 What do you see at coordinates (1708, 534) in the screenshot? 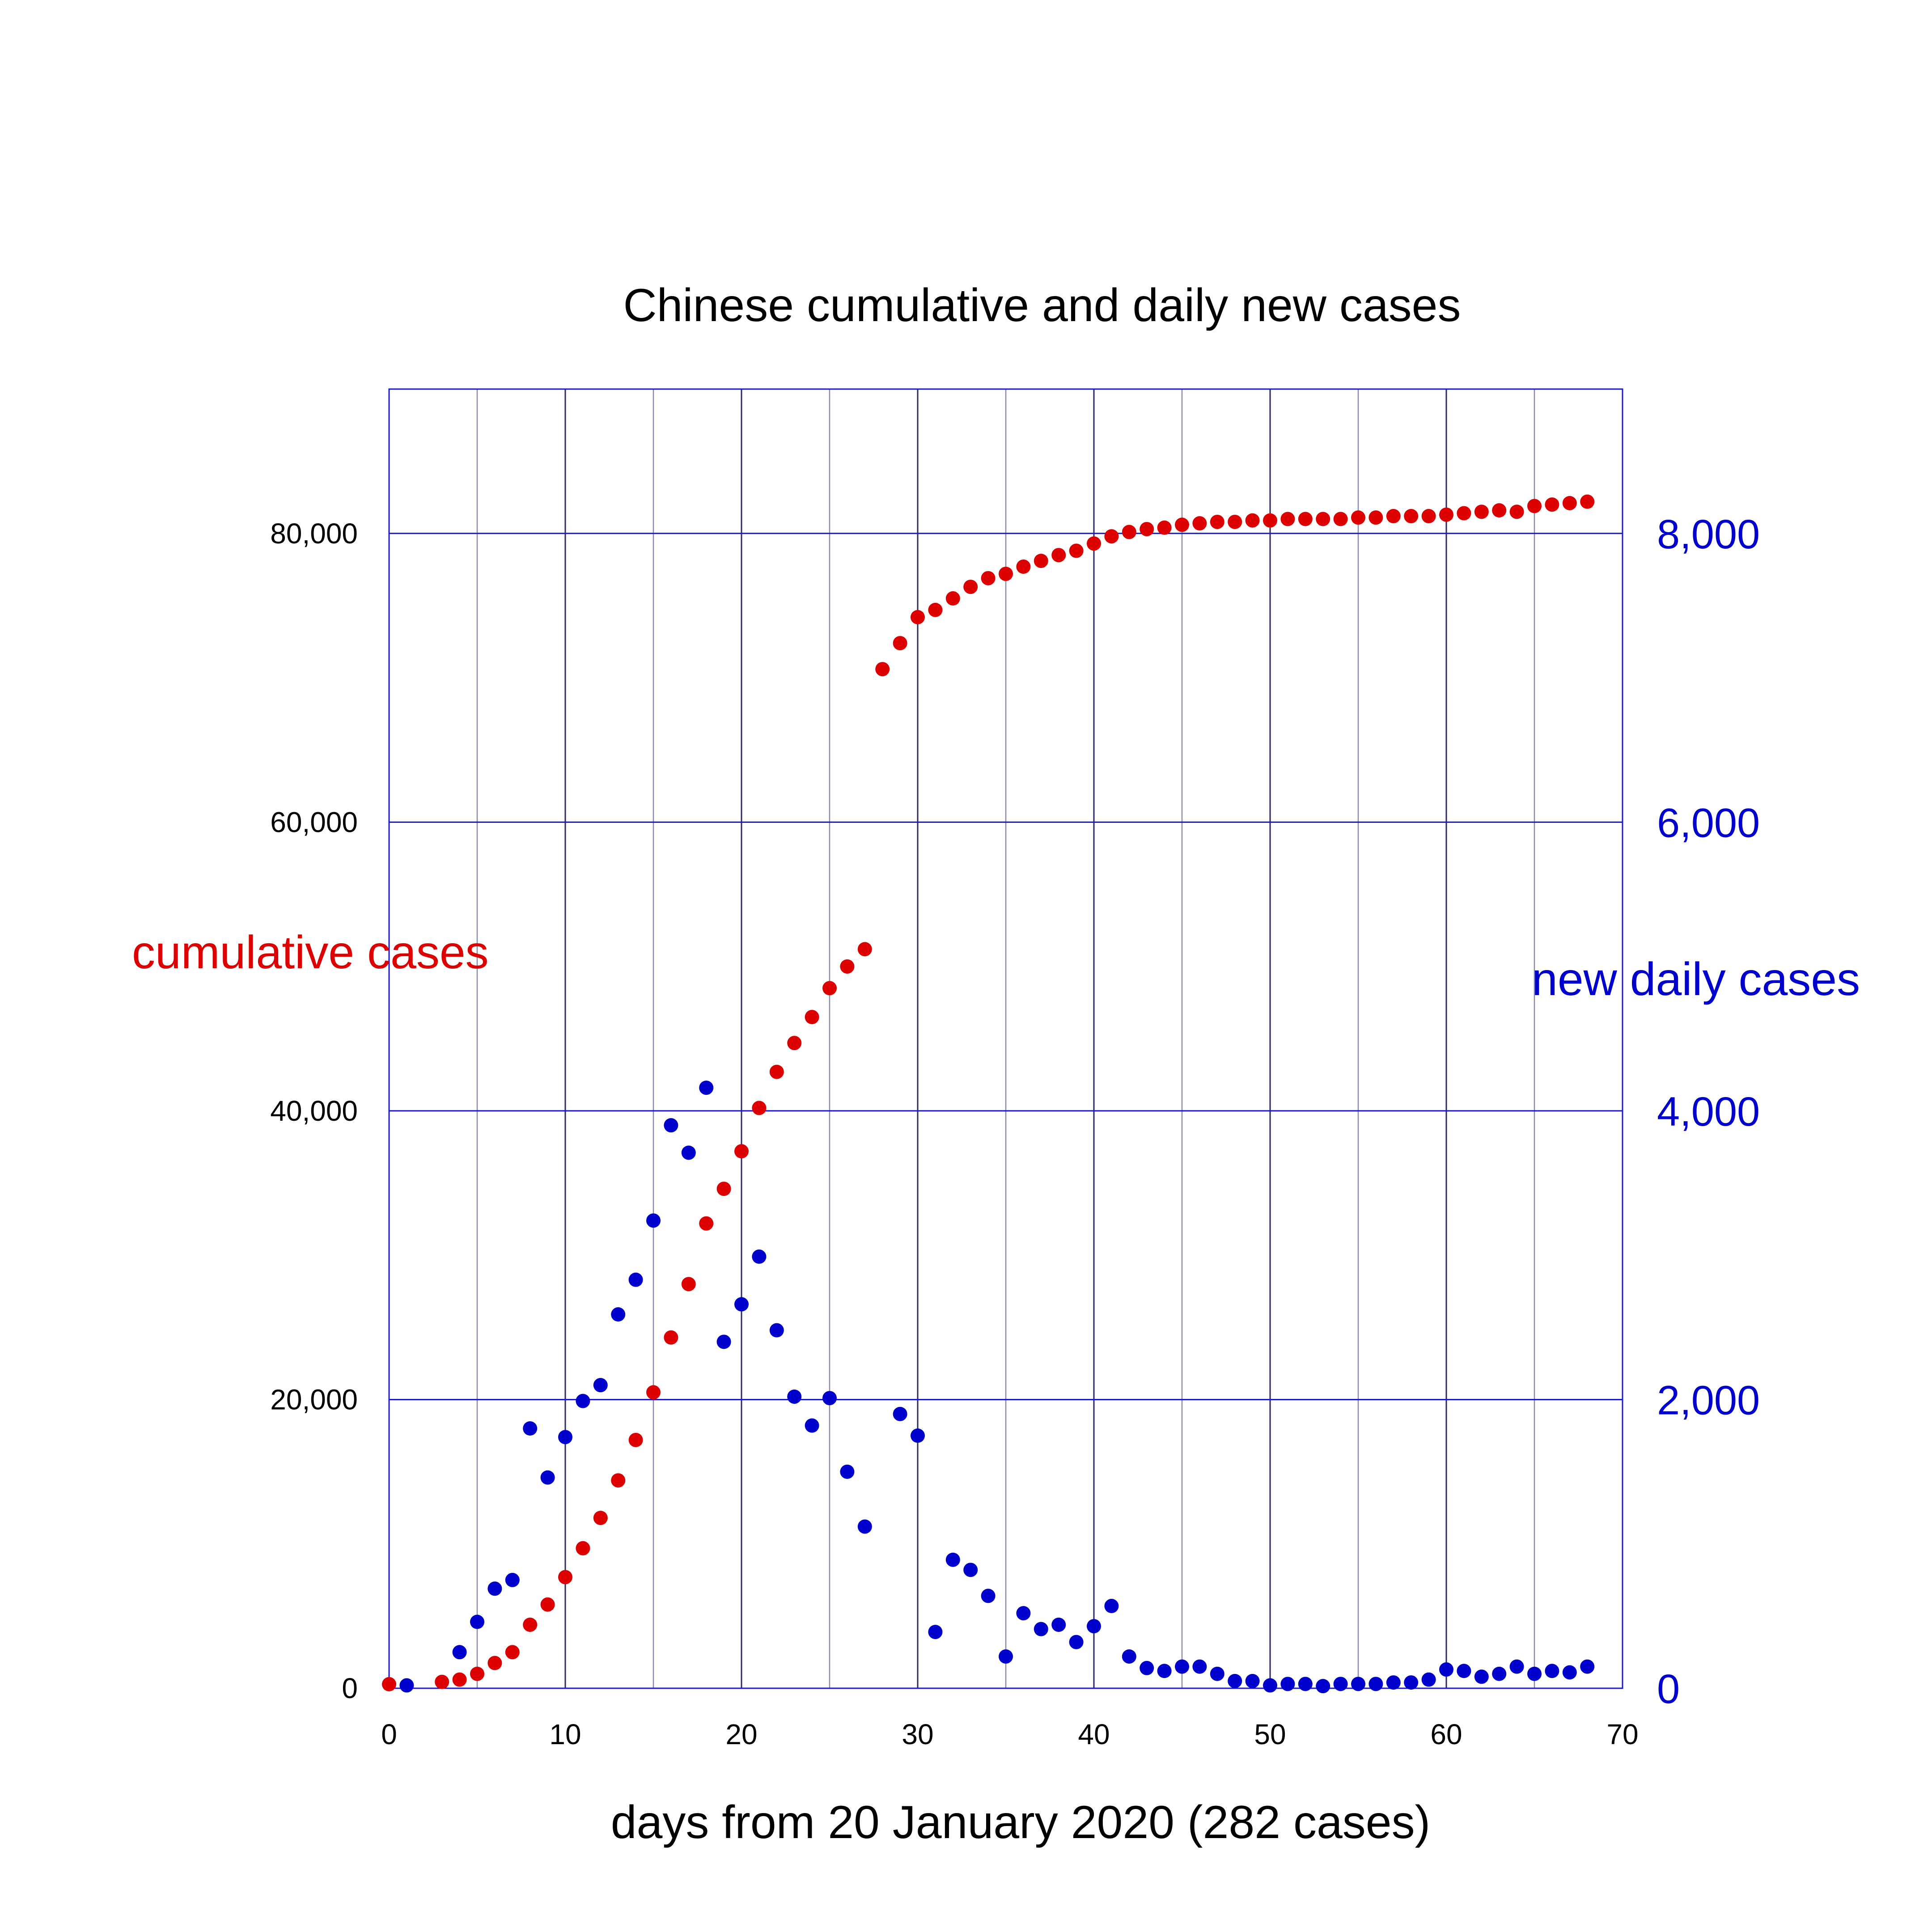
I see `y-tick-label-right: 8,000` at bounding box center [1708, 534].